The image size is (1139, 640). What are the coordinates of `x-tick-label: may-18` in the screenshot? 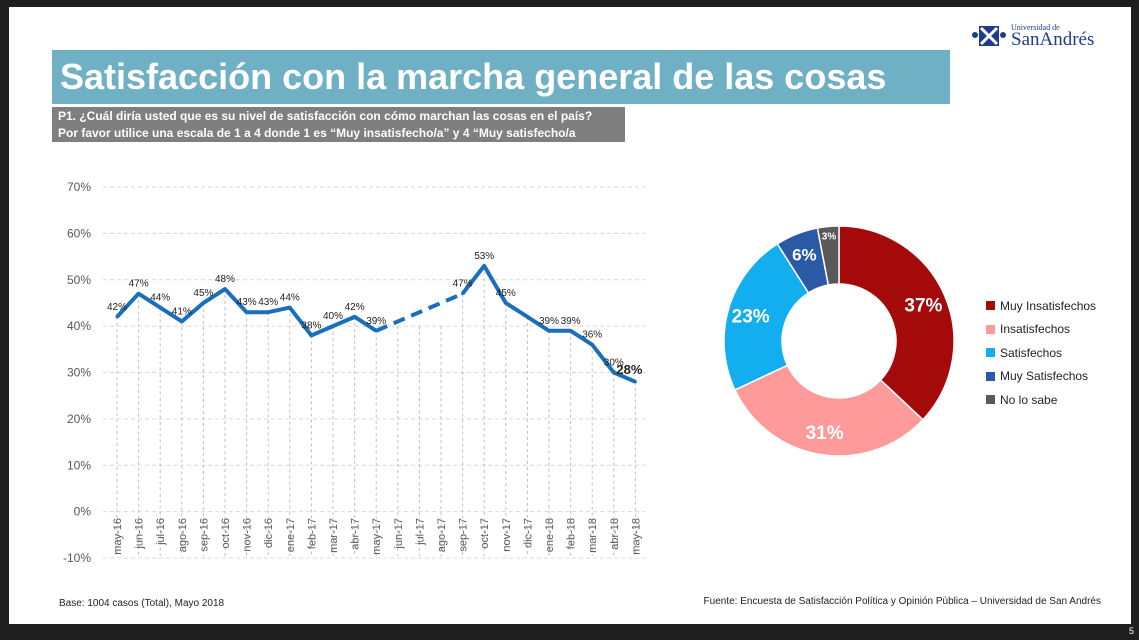 It's located at (636, 536).